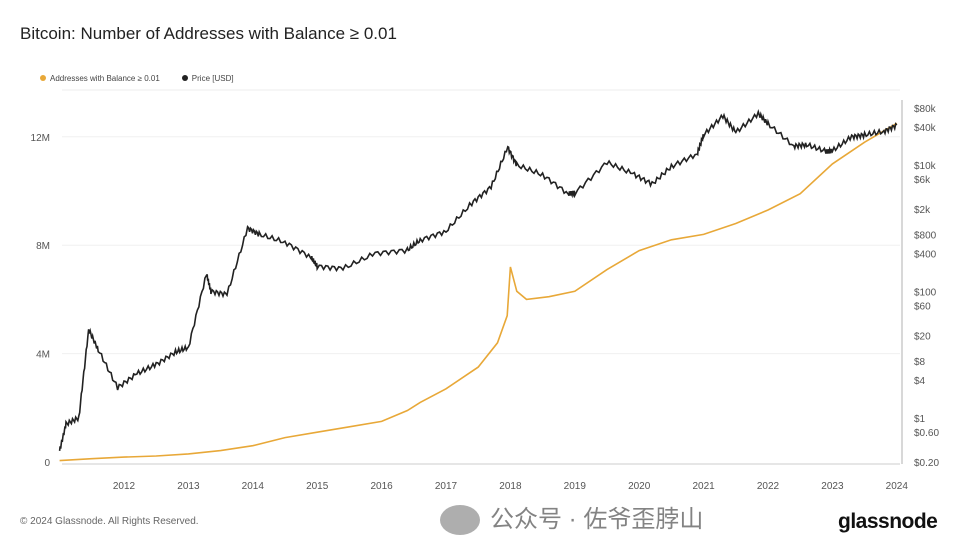  What do you see at coordinates (768, 486) in the screenshot?
I see `x-tick-label: 2022` at bounding box center [768, 486].